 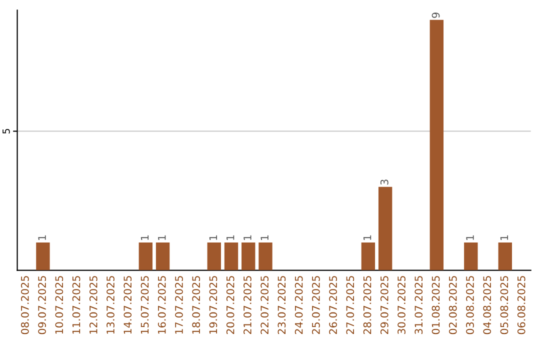 What do you see at coordinates (436, 305) in the screenshot?
I see `x-tick-label: 01.08.2025` at bounding box center [436, 305].